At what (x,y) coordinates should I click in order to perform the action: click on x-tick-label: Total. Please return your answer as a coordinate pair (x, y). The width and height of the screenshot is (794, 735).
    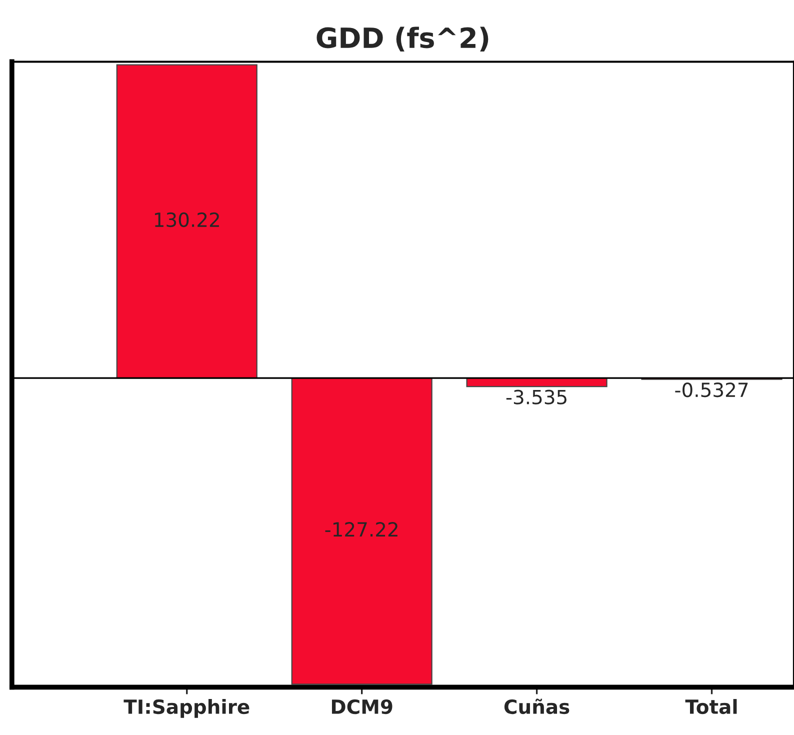
    Looking at the image, I should click on (711, 706).